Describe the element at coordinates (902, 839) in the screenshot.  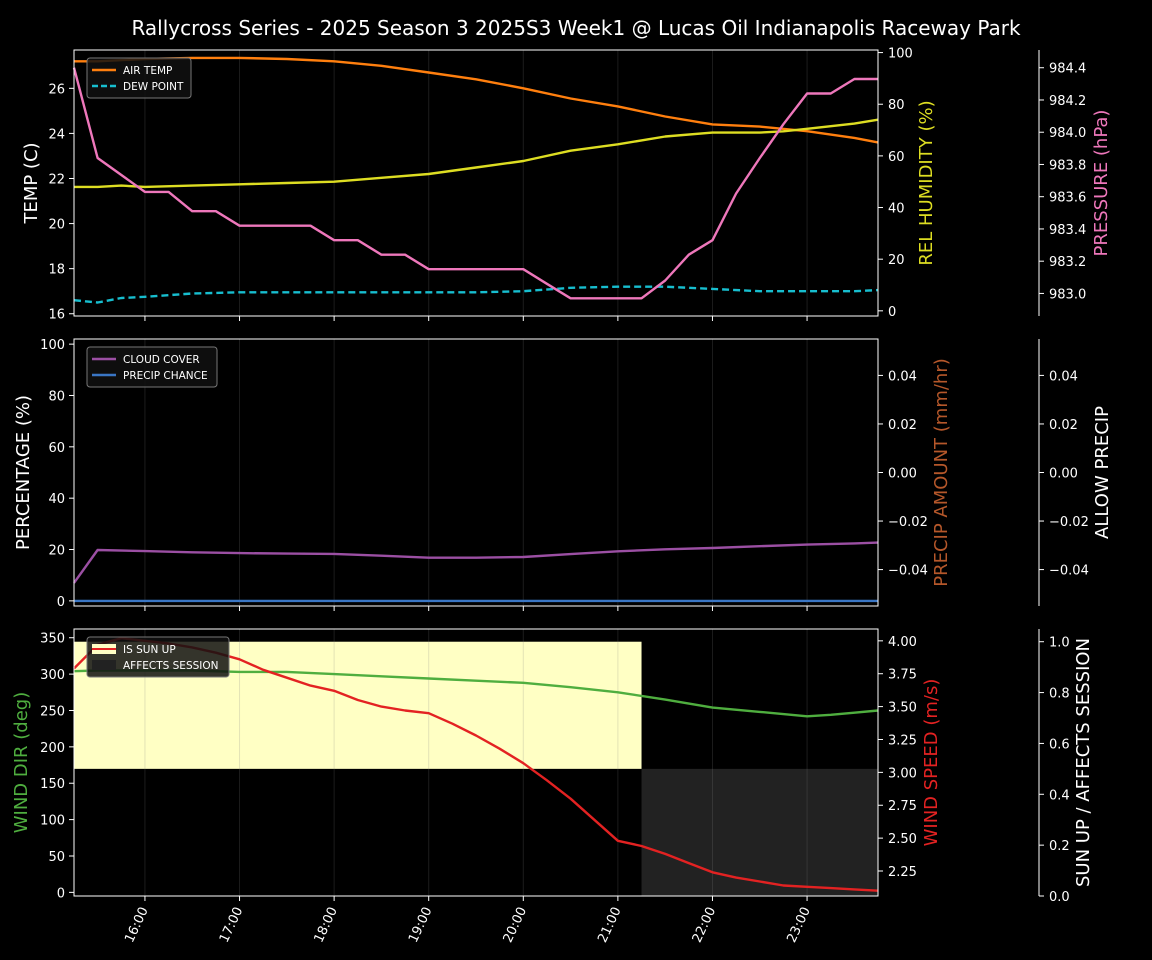
I see `right-tick-label: 2.50` at that location.